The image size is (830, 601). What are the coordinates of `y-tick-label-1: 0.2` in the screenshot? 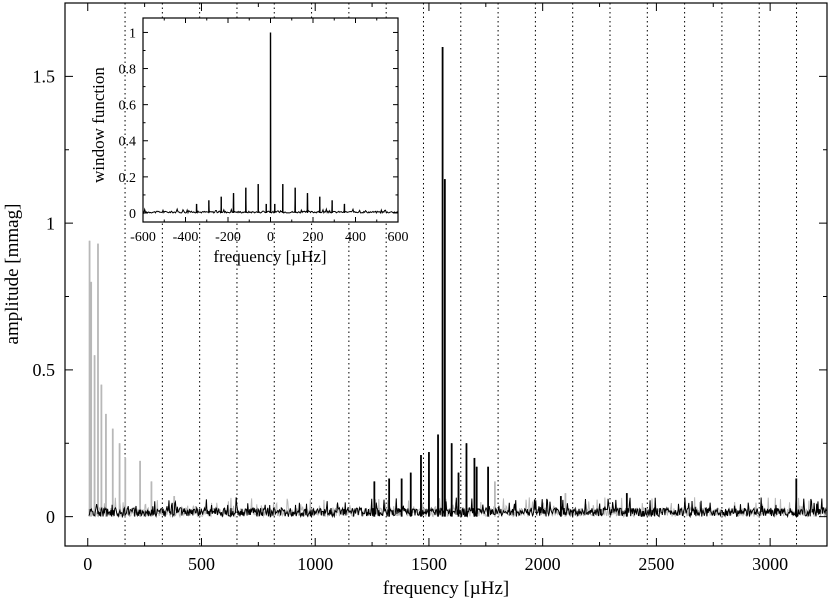 It's located at (128, 178).